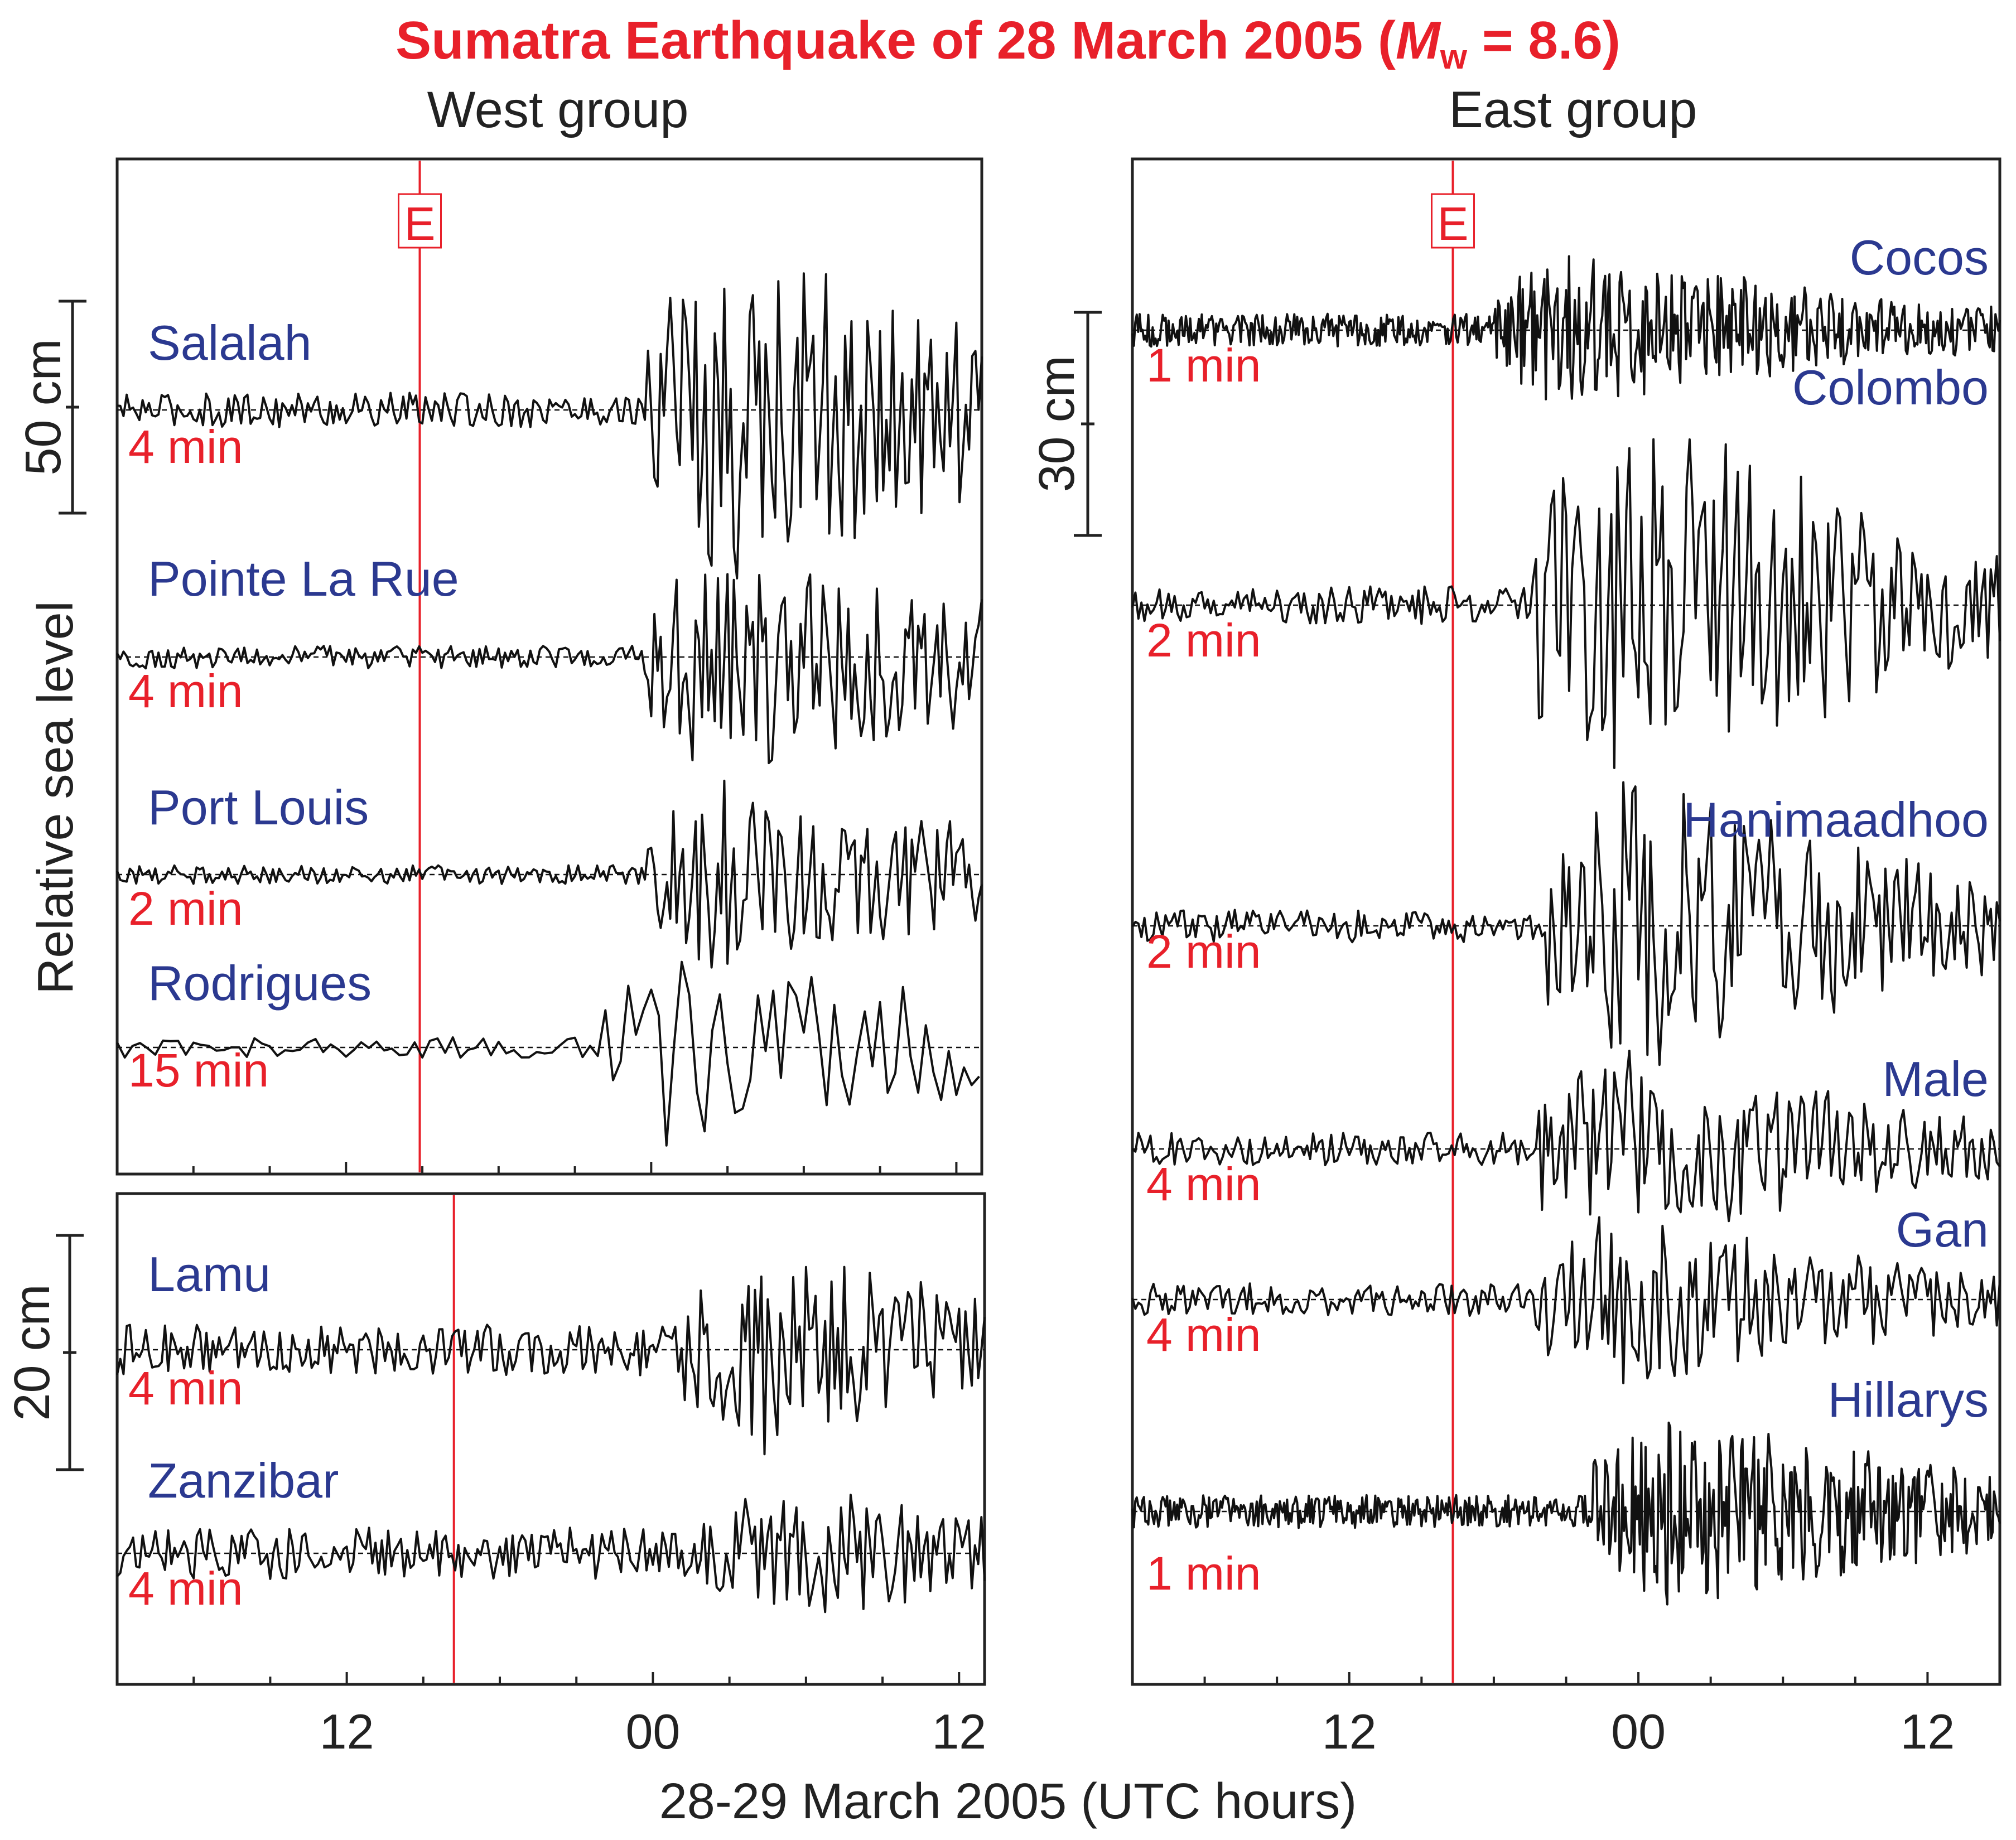 The width and height of the screenshot is (2016, 1840). What do you see at coordinates (548, 1053) in the screenshot?
I see `tide-gauge-trace-rodrigues` at bounding box center [548, 1053].